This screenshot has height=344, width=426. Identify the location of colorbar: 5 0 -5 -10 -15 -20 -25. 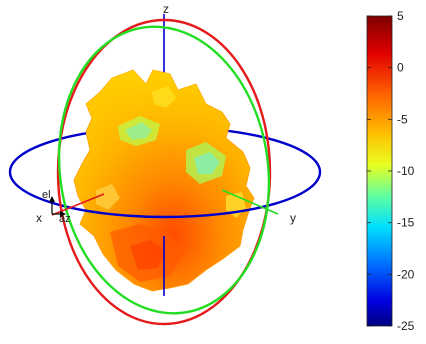
(390, 171).